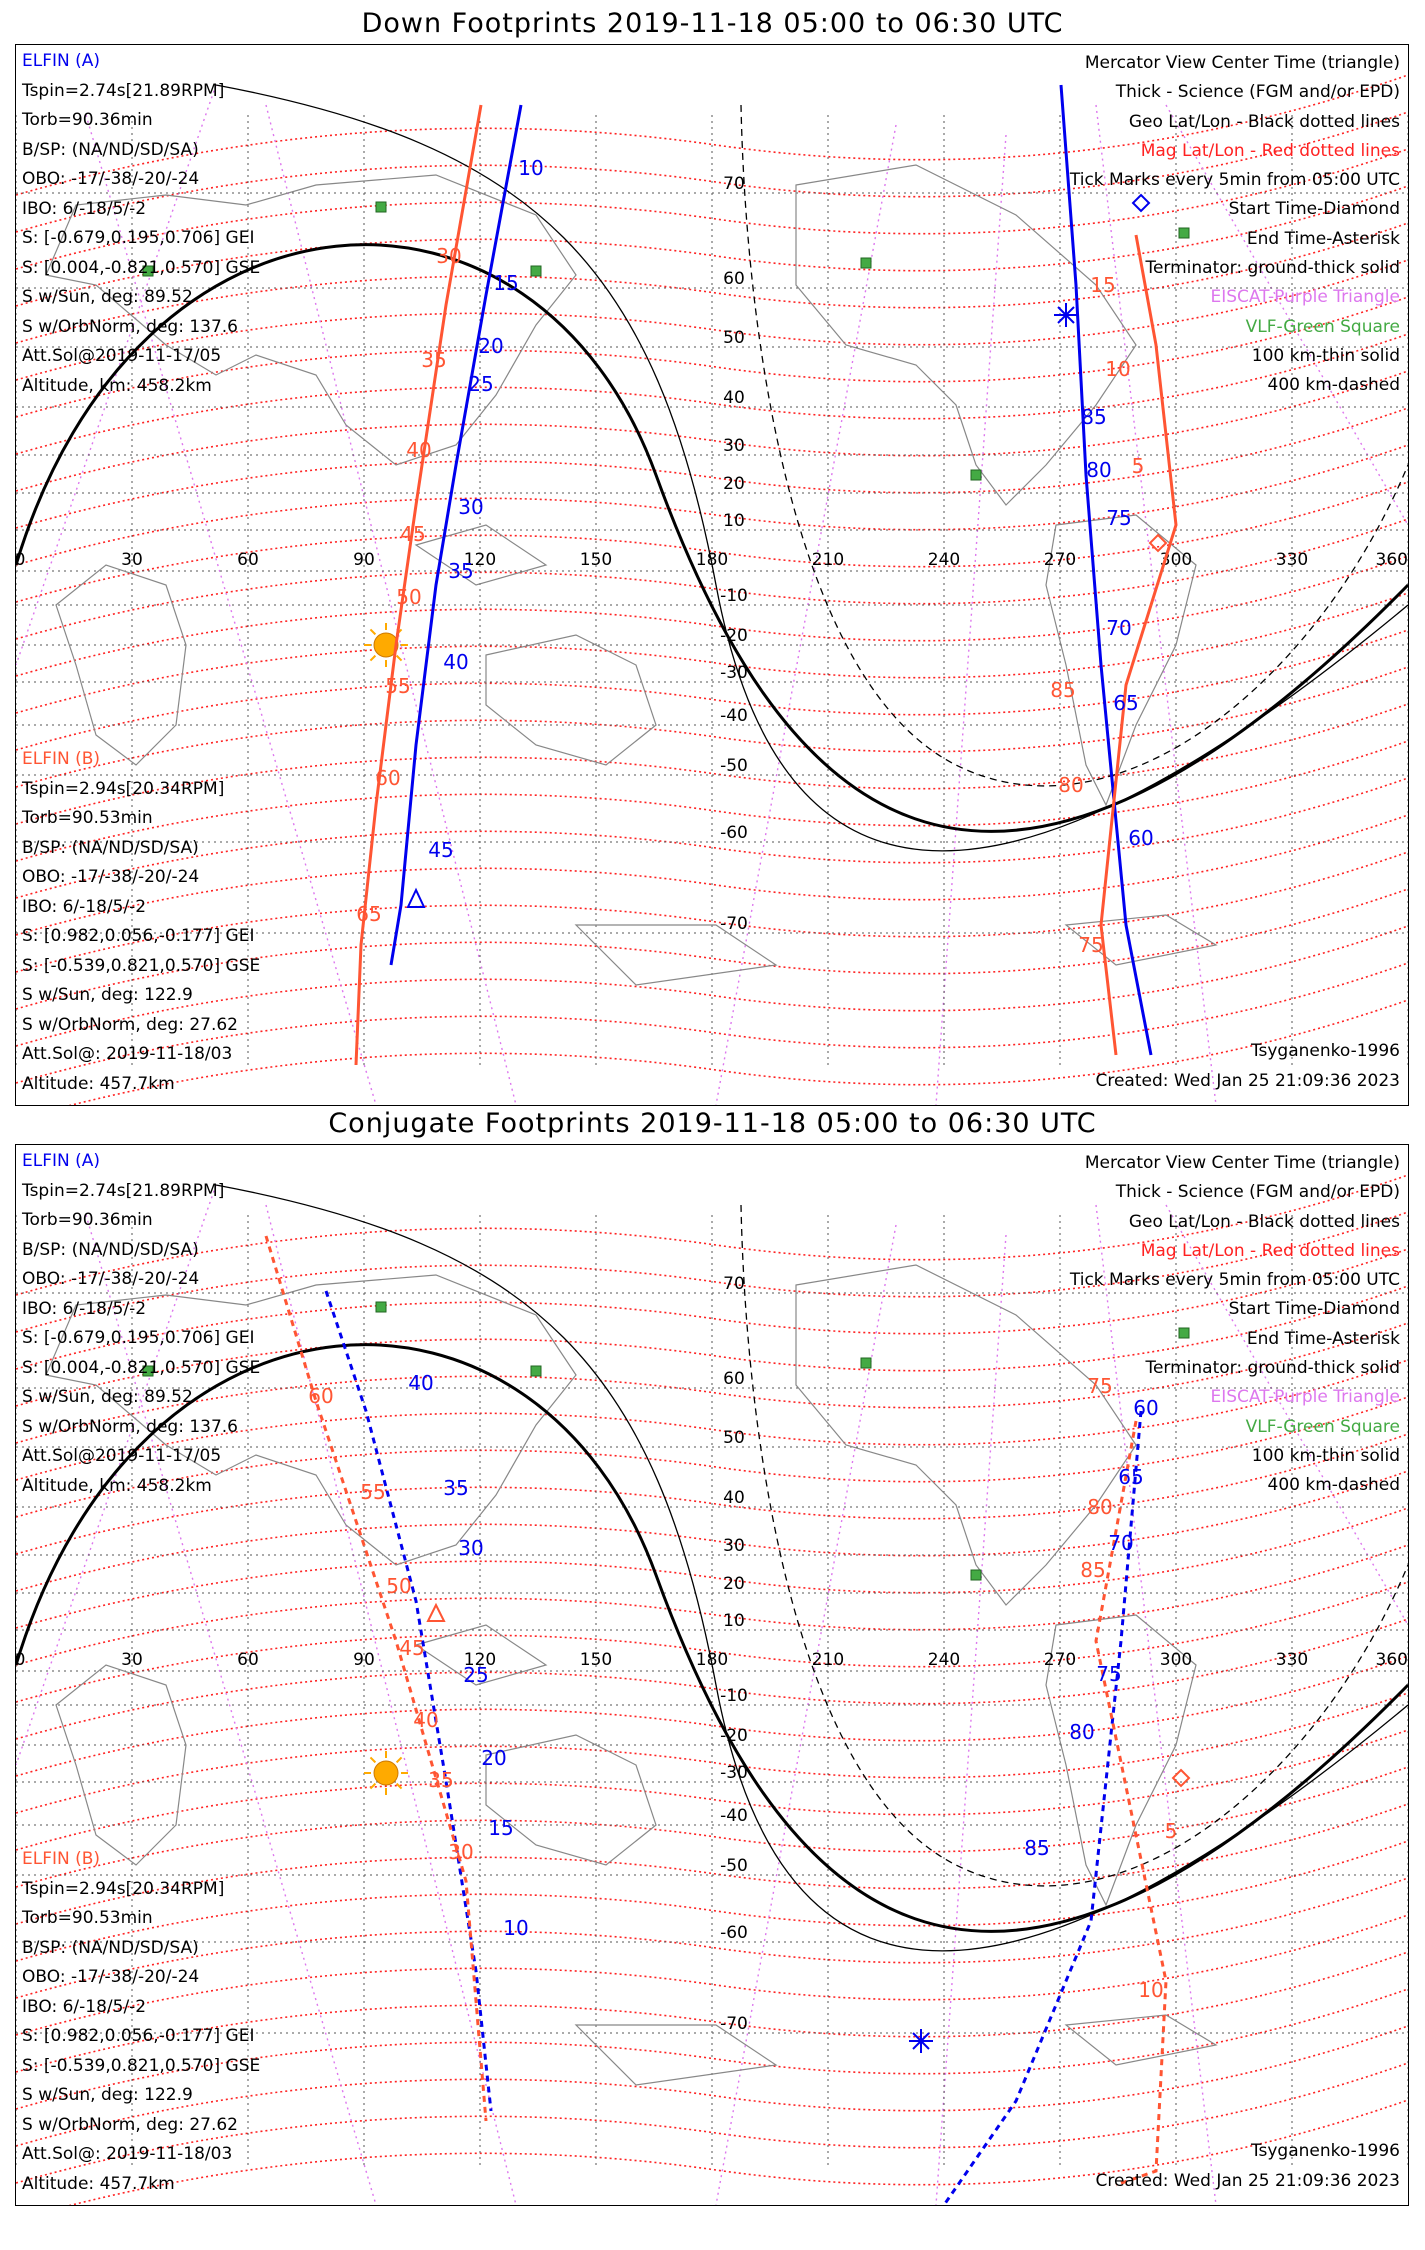 The height and width of the screenshot is (2250, 1425). Describe the element at coordinates (828, 560) in the screenshot. I see `lon-tick-label: 210` at that location.